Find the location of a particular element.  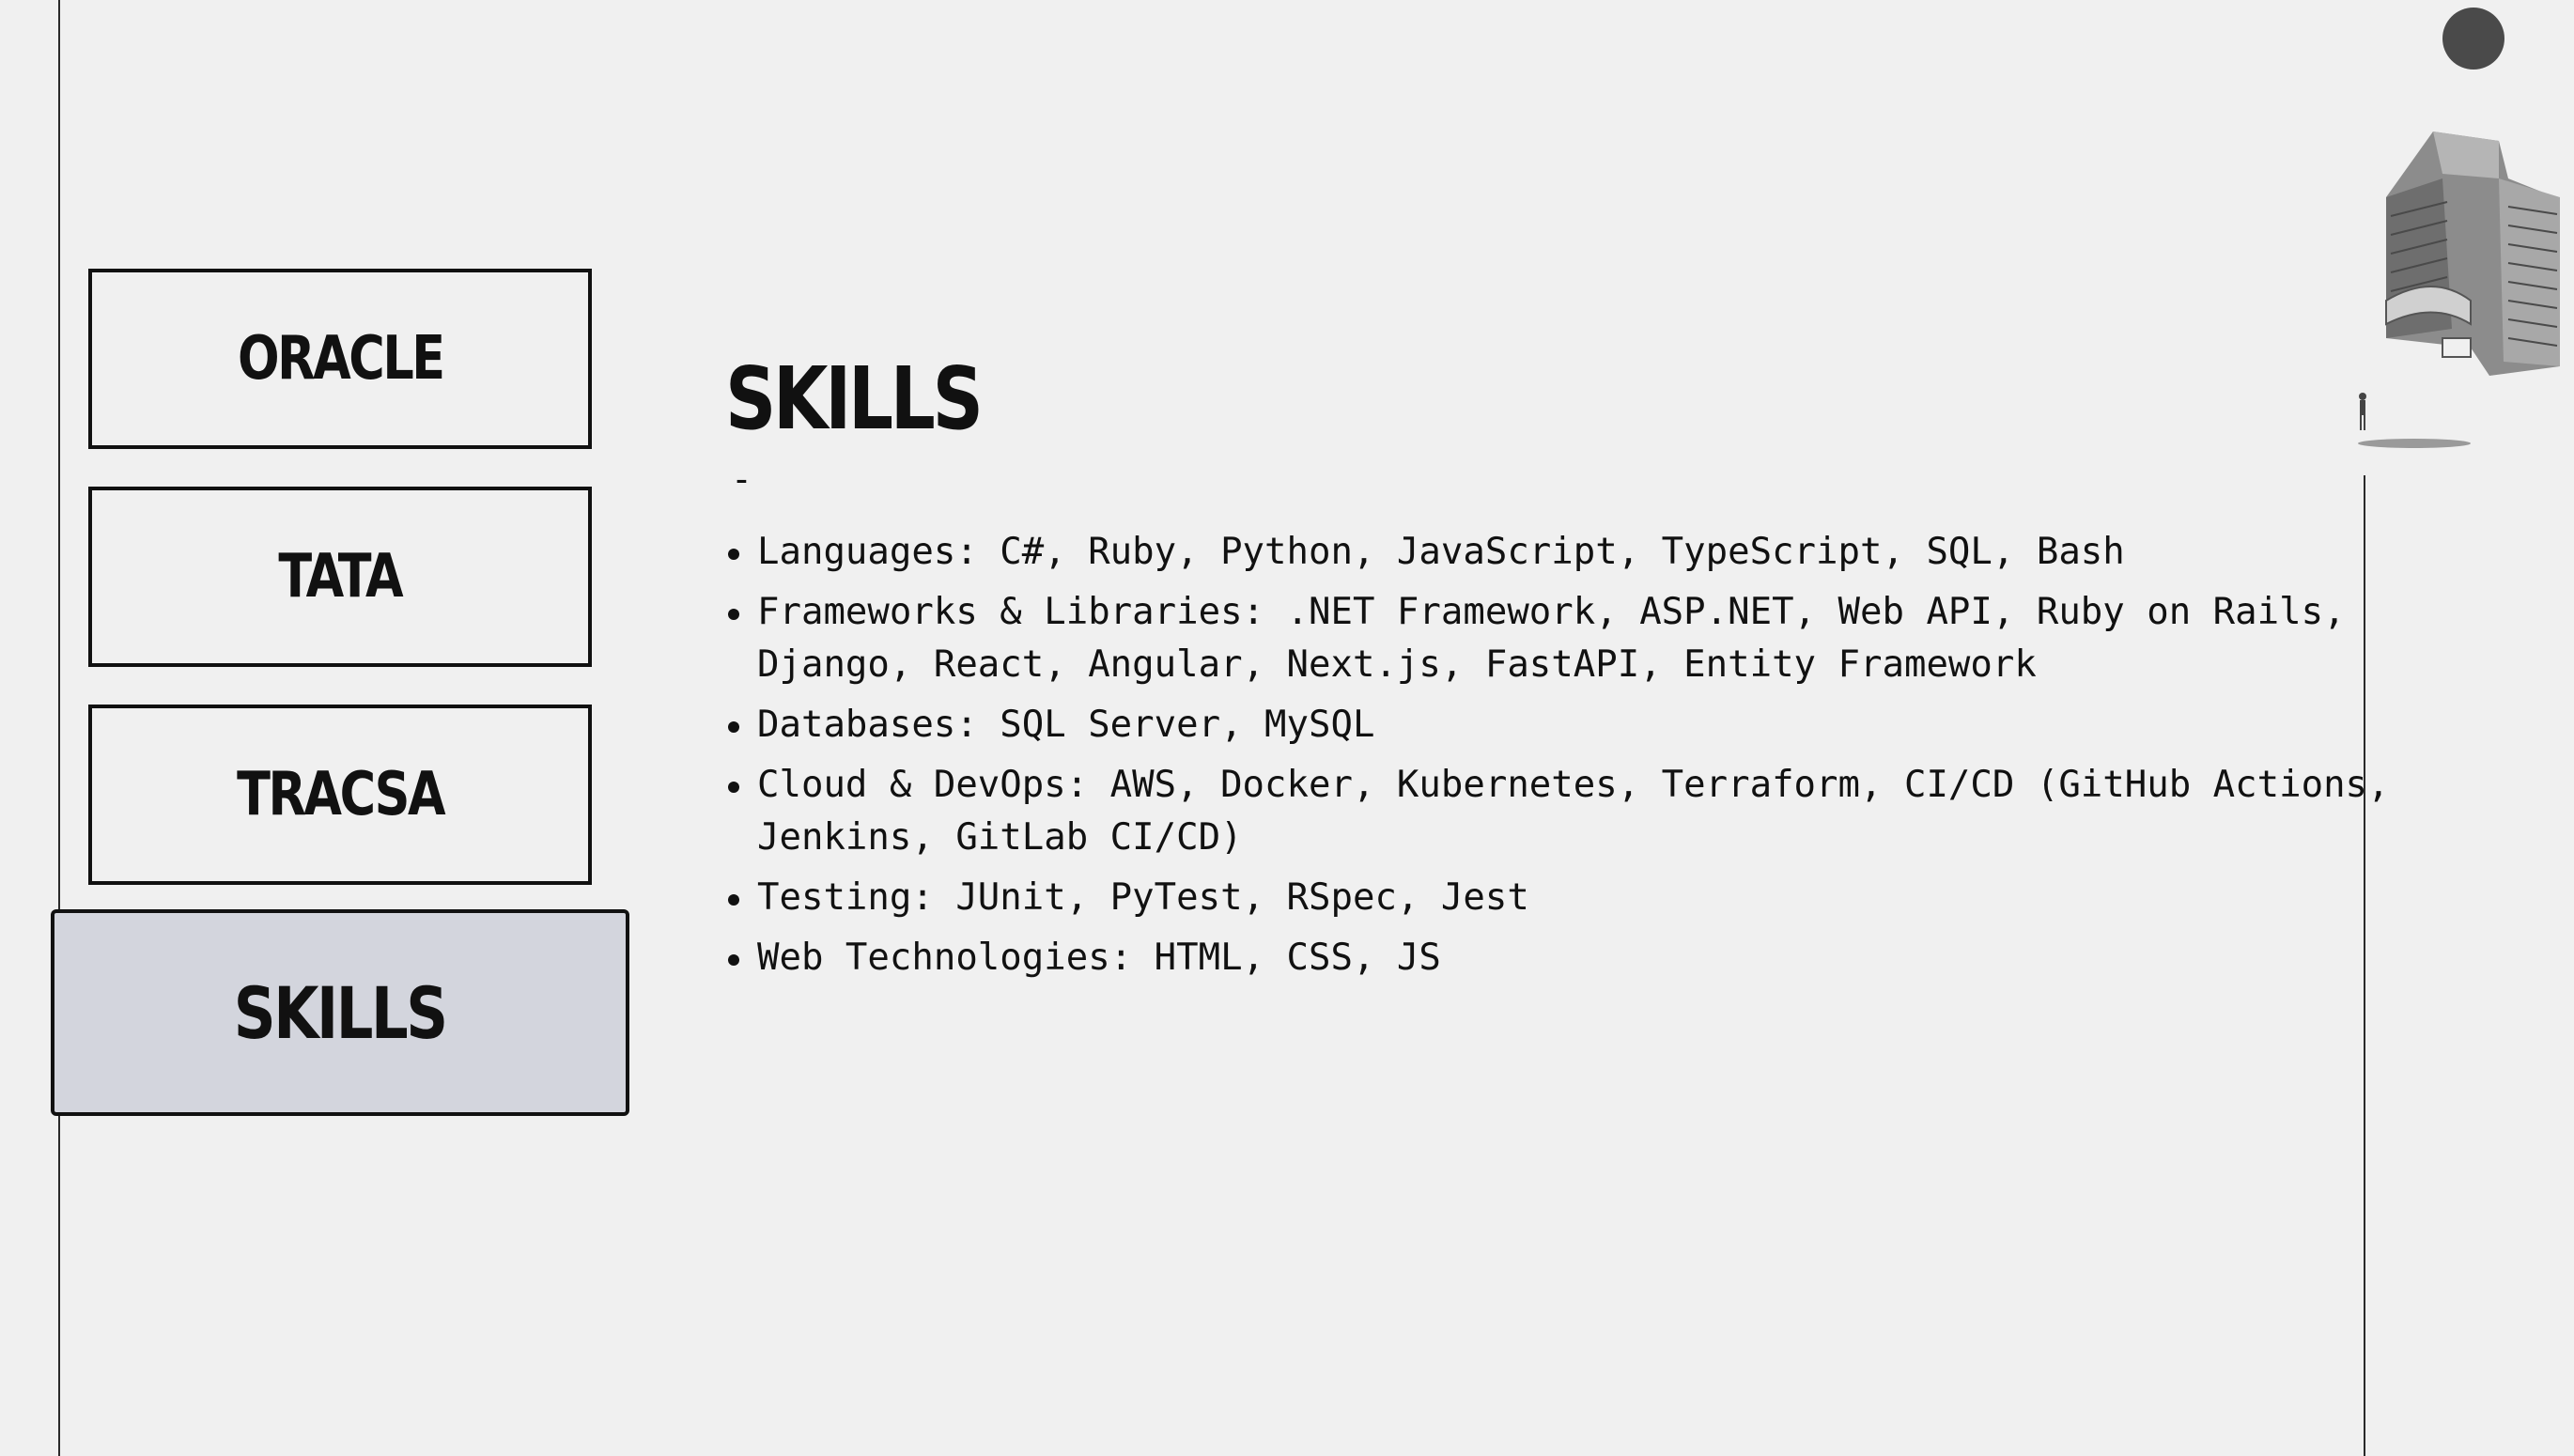

list-item: Web Technologies: HTML, CSS, JS is located at coordinates (1561, 958).